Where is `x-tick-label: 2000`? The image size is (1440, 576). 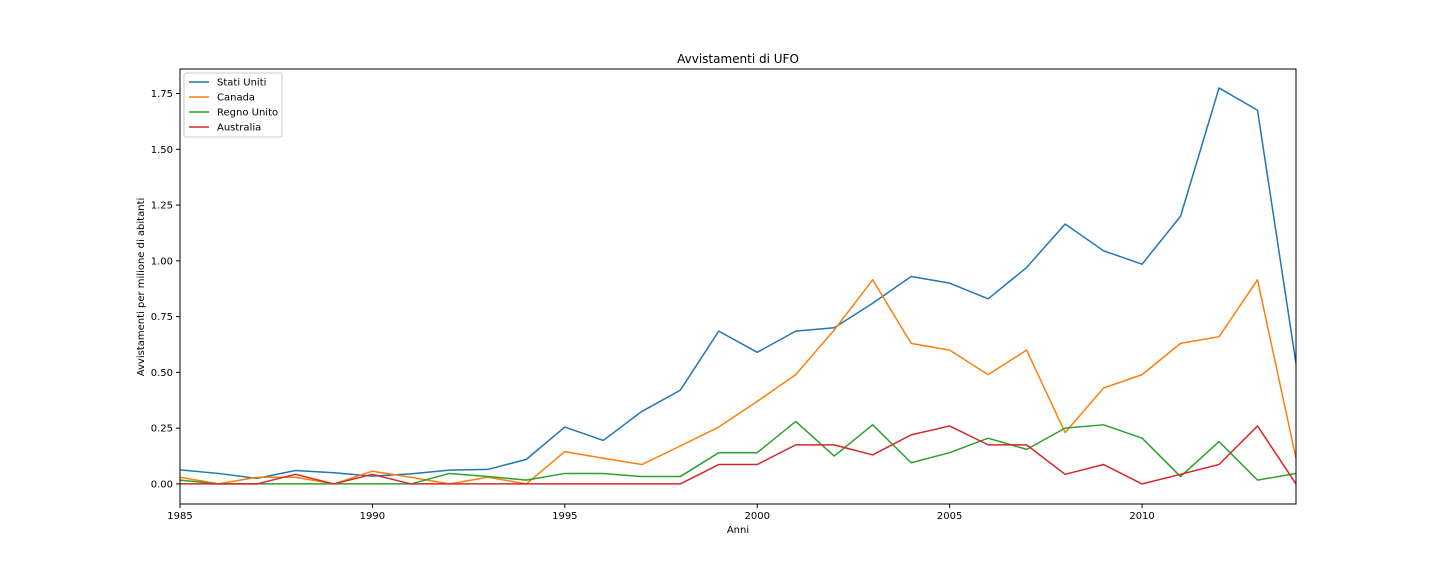
x-tick-label: 2000 is located at coordinates (757, 516).